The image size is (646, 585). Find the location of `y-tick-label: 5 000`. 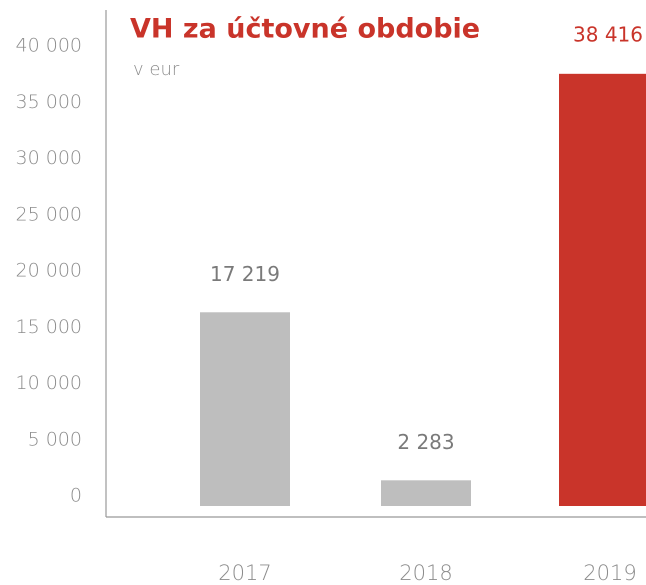

y-tick-label: 5 000 is located at coordinates (55, 439).